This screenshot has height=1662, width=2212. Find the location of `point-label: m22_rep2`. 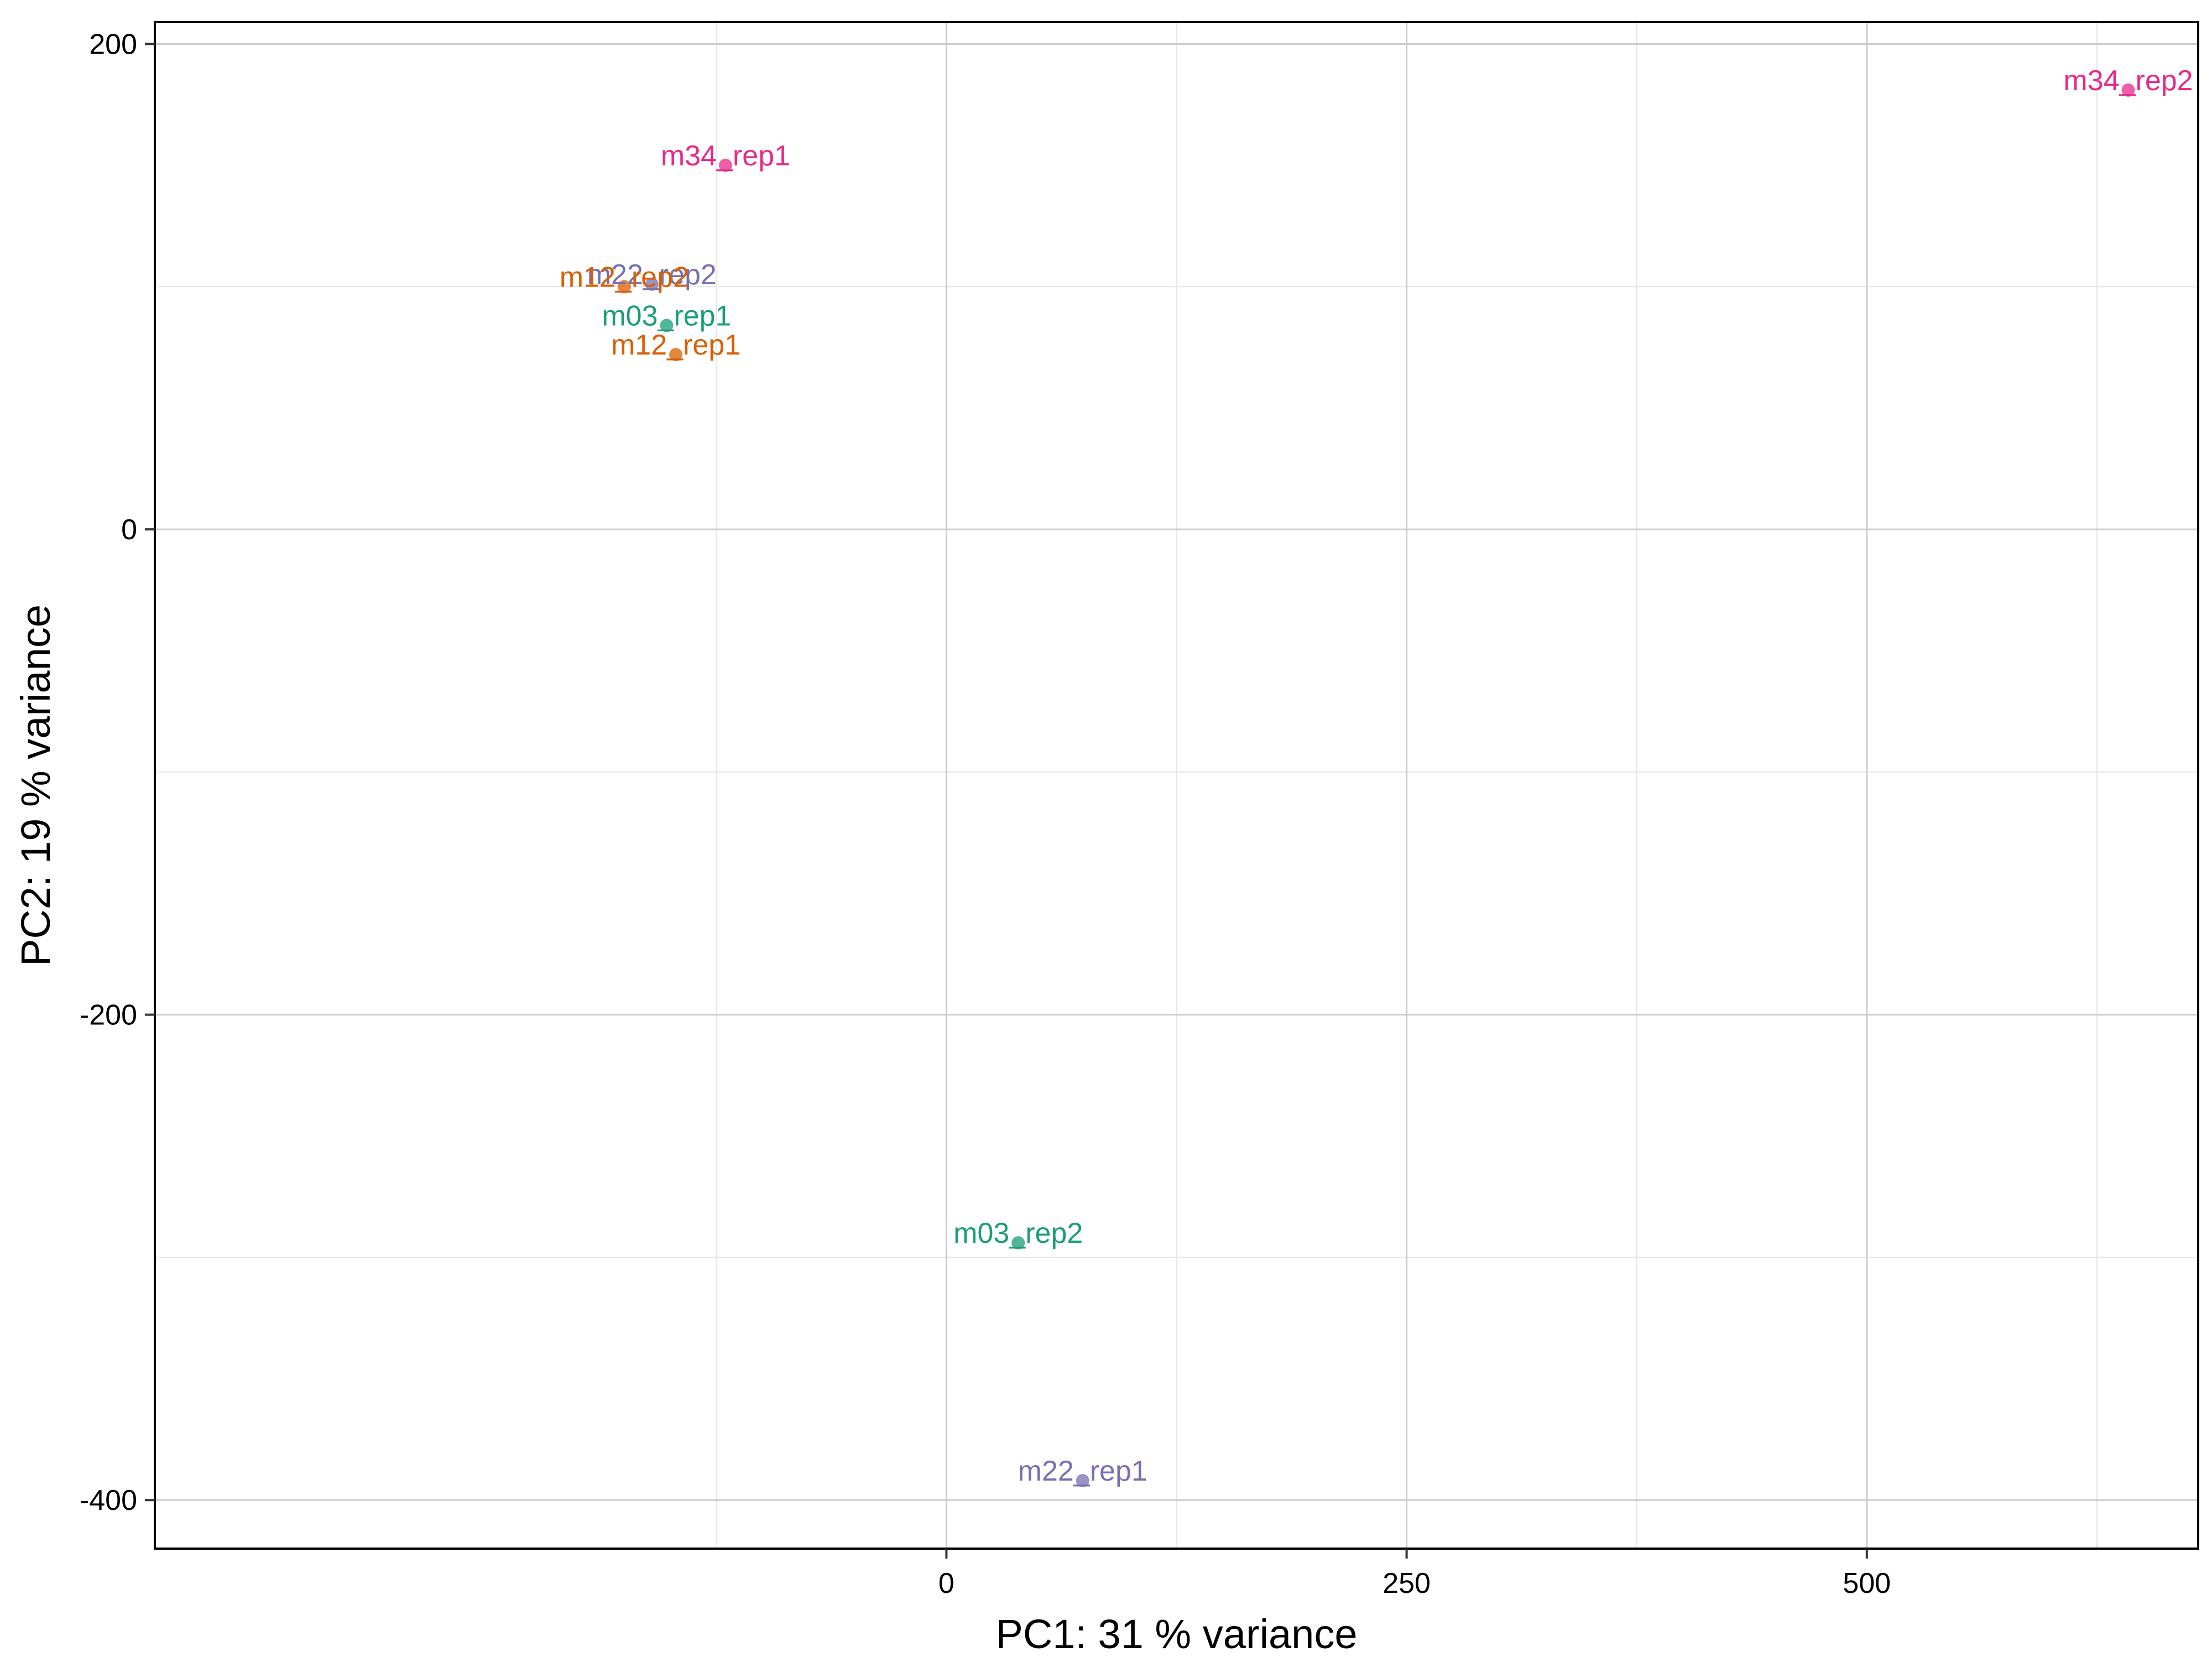

point-label: m22_rep2 is located at coordinates (652, 275).